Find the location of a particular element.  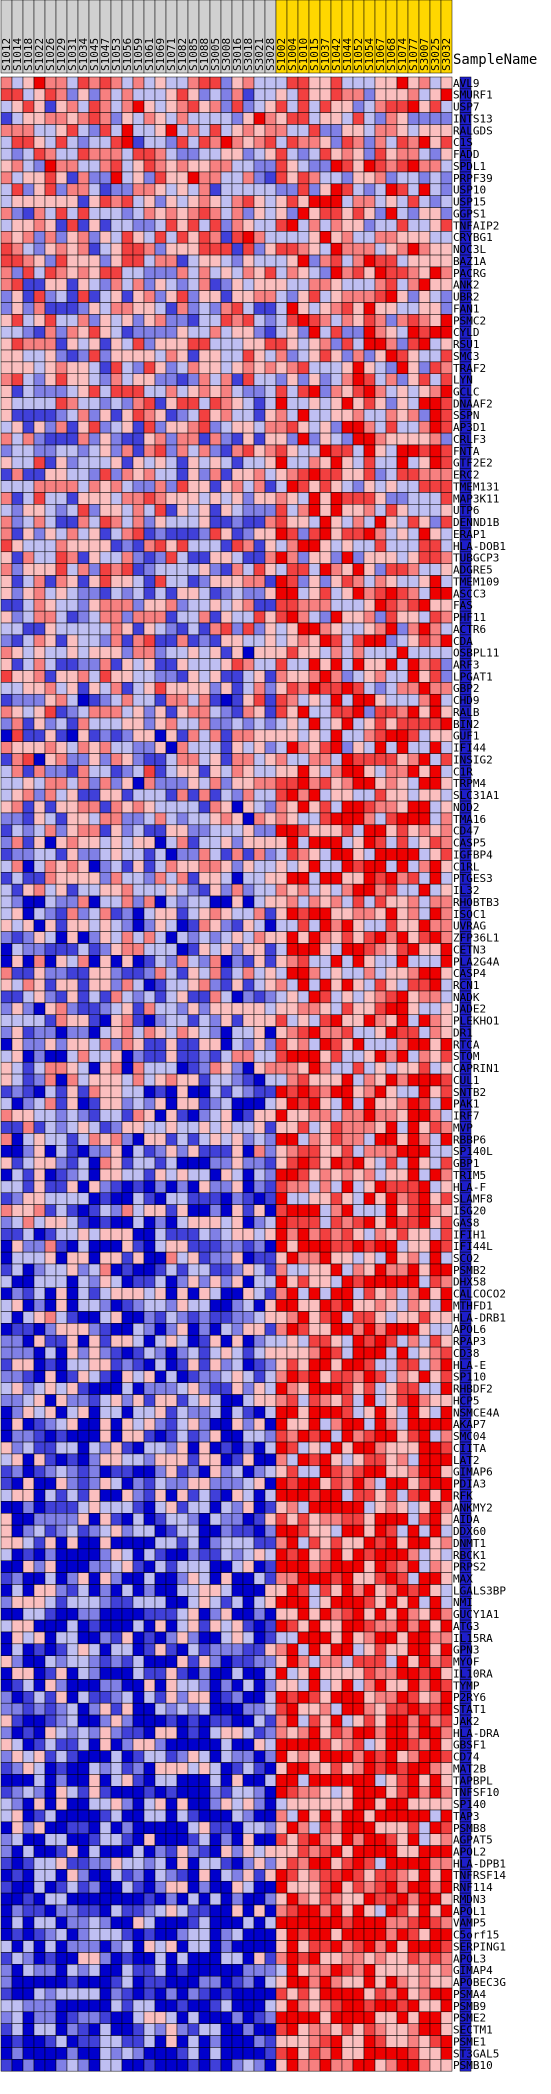

column-label: S3008 is located at coordinates (226, 54).